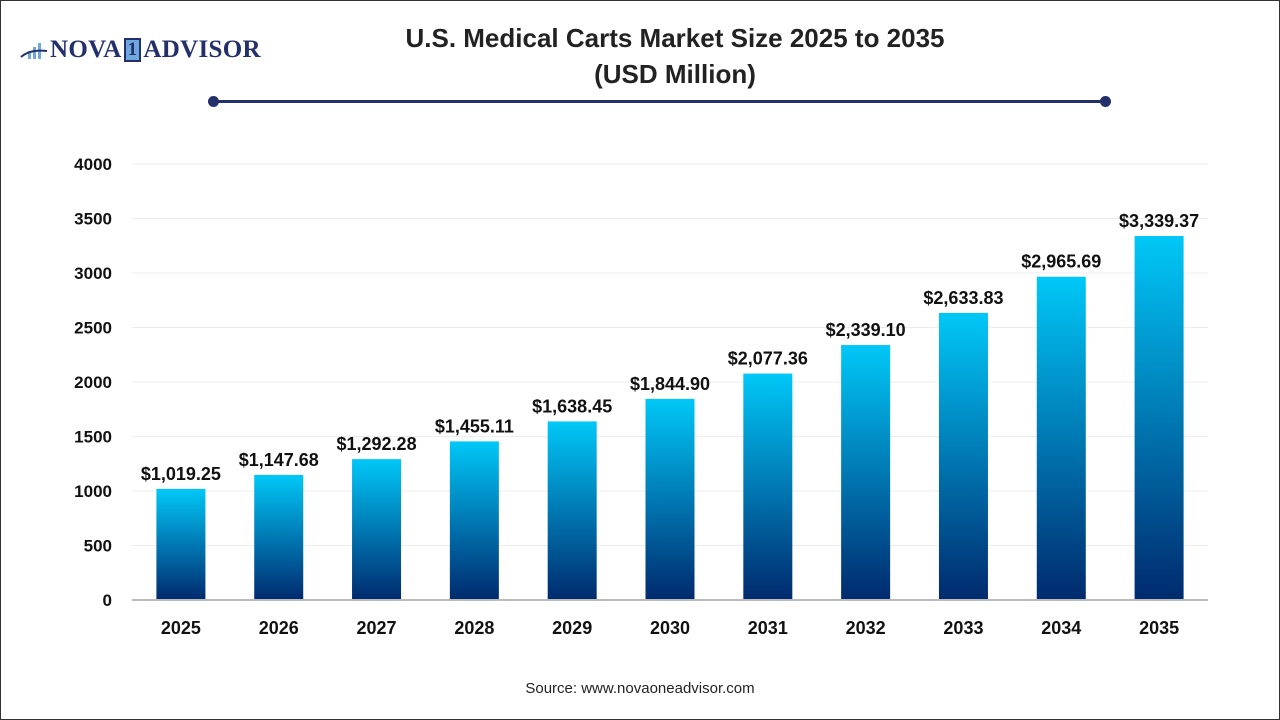  What do you see at coordinates (474, 426) in the screenshot?
I see `data-label: $1,455.11` at bounding box center [474, 426].